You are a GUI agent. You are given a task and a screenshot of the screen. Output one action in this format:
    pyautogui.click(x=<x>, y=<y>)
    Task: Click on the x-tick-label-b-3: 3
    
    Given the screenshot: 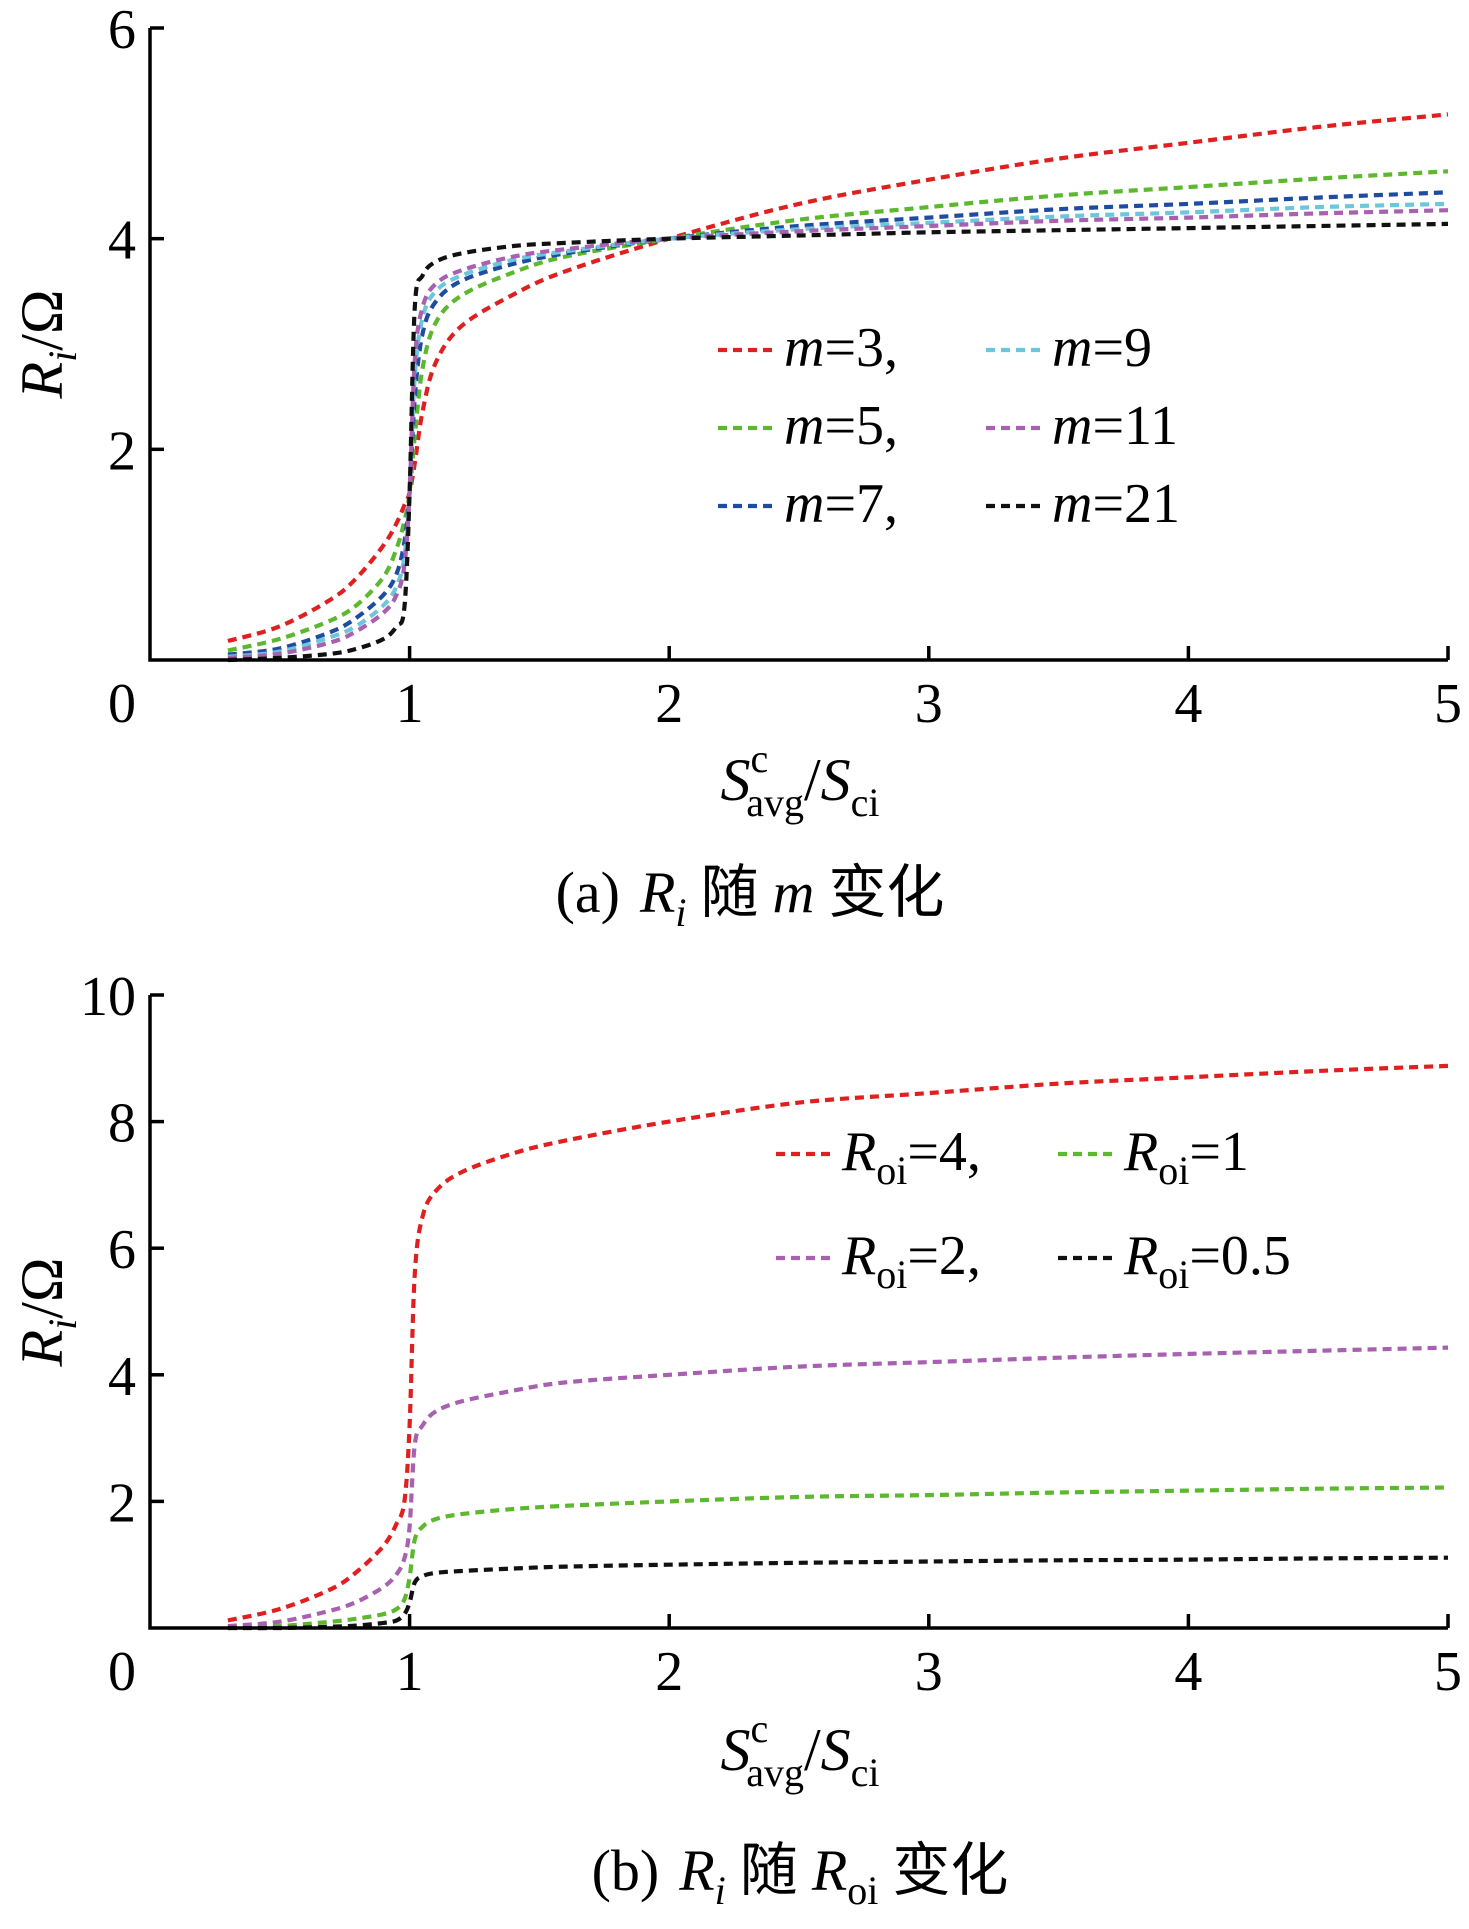 What is the action you would take?
    pyautogui.click(x=929, y=1672)
    